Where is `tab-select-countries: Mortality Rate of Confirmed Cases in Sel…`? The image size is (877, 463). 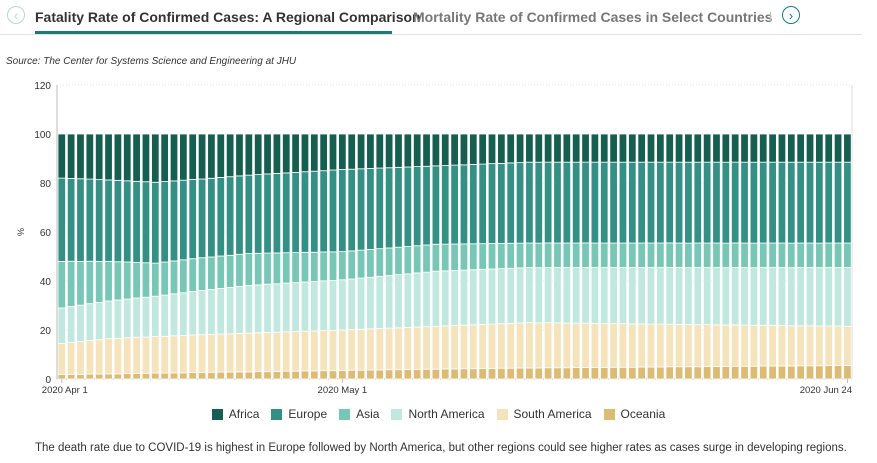 tab-select-countries: Mortality Rate of Confirmed Cases in Sel… is located at coordinates (593, 17).